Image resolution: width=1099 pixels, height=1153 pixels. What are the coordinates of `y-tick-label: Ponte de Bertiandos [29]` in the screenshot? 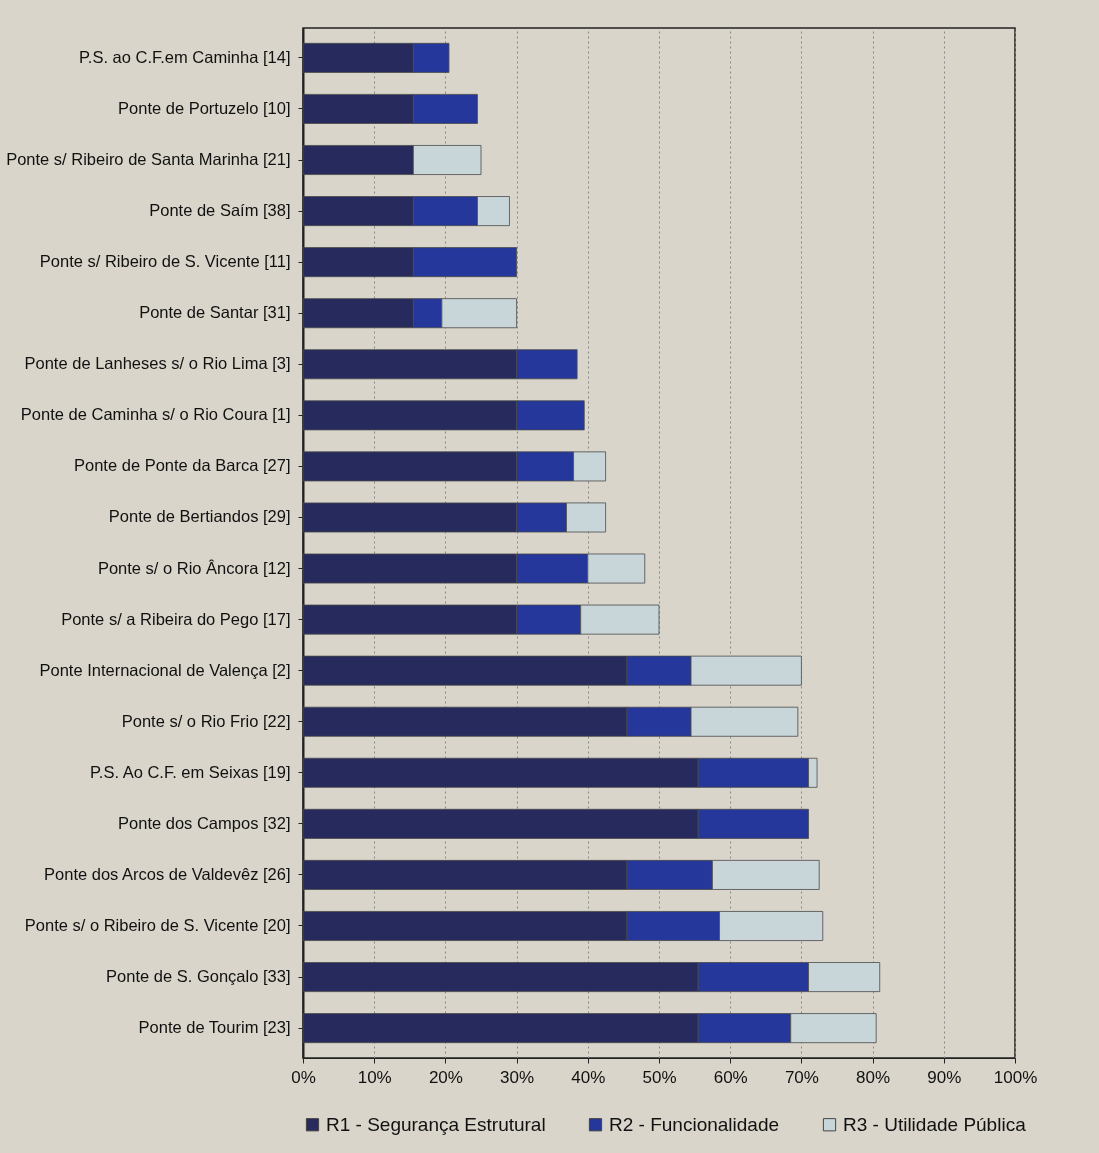 It's located at (199, 516).